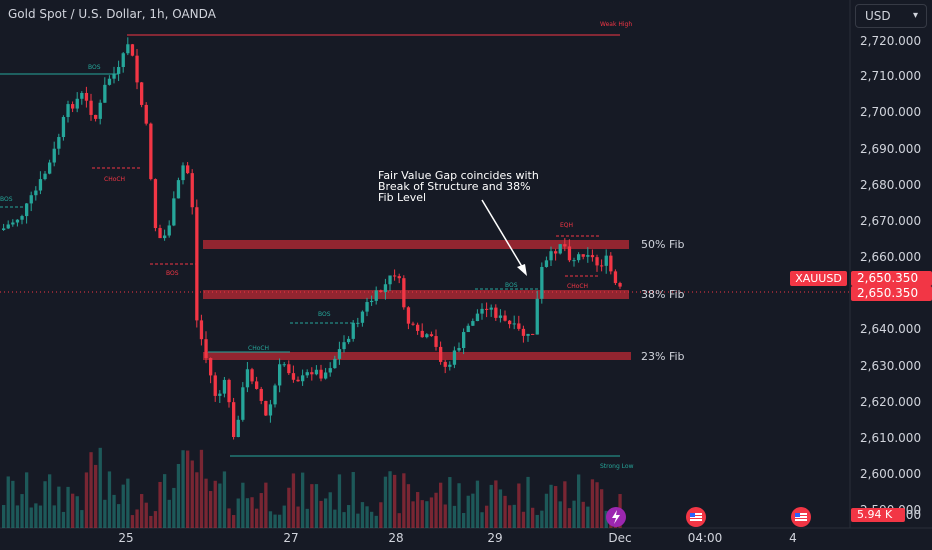 This screenshot has width=932, height=550. What do you see at coordinates (616, 517) in the screenshot?
I see `lightning-icon` at bounding box center [616, 517].